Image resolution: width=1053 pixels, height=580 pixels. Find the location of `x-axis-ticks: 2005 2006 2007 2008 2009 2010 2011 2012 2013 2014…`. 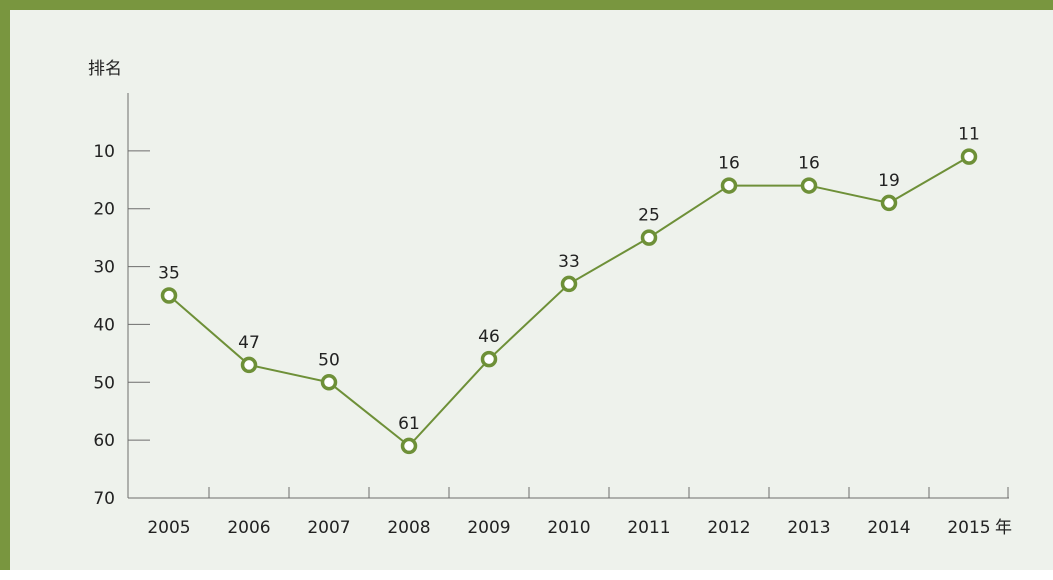

x-axis-ticks: 2005 2006 2007 2008 2009 2010 2011 2012 2013 2014… is located at coordinates (578, 512).